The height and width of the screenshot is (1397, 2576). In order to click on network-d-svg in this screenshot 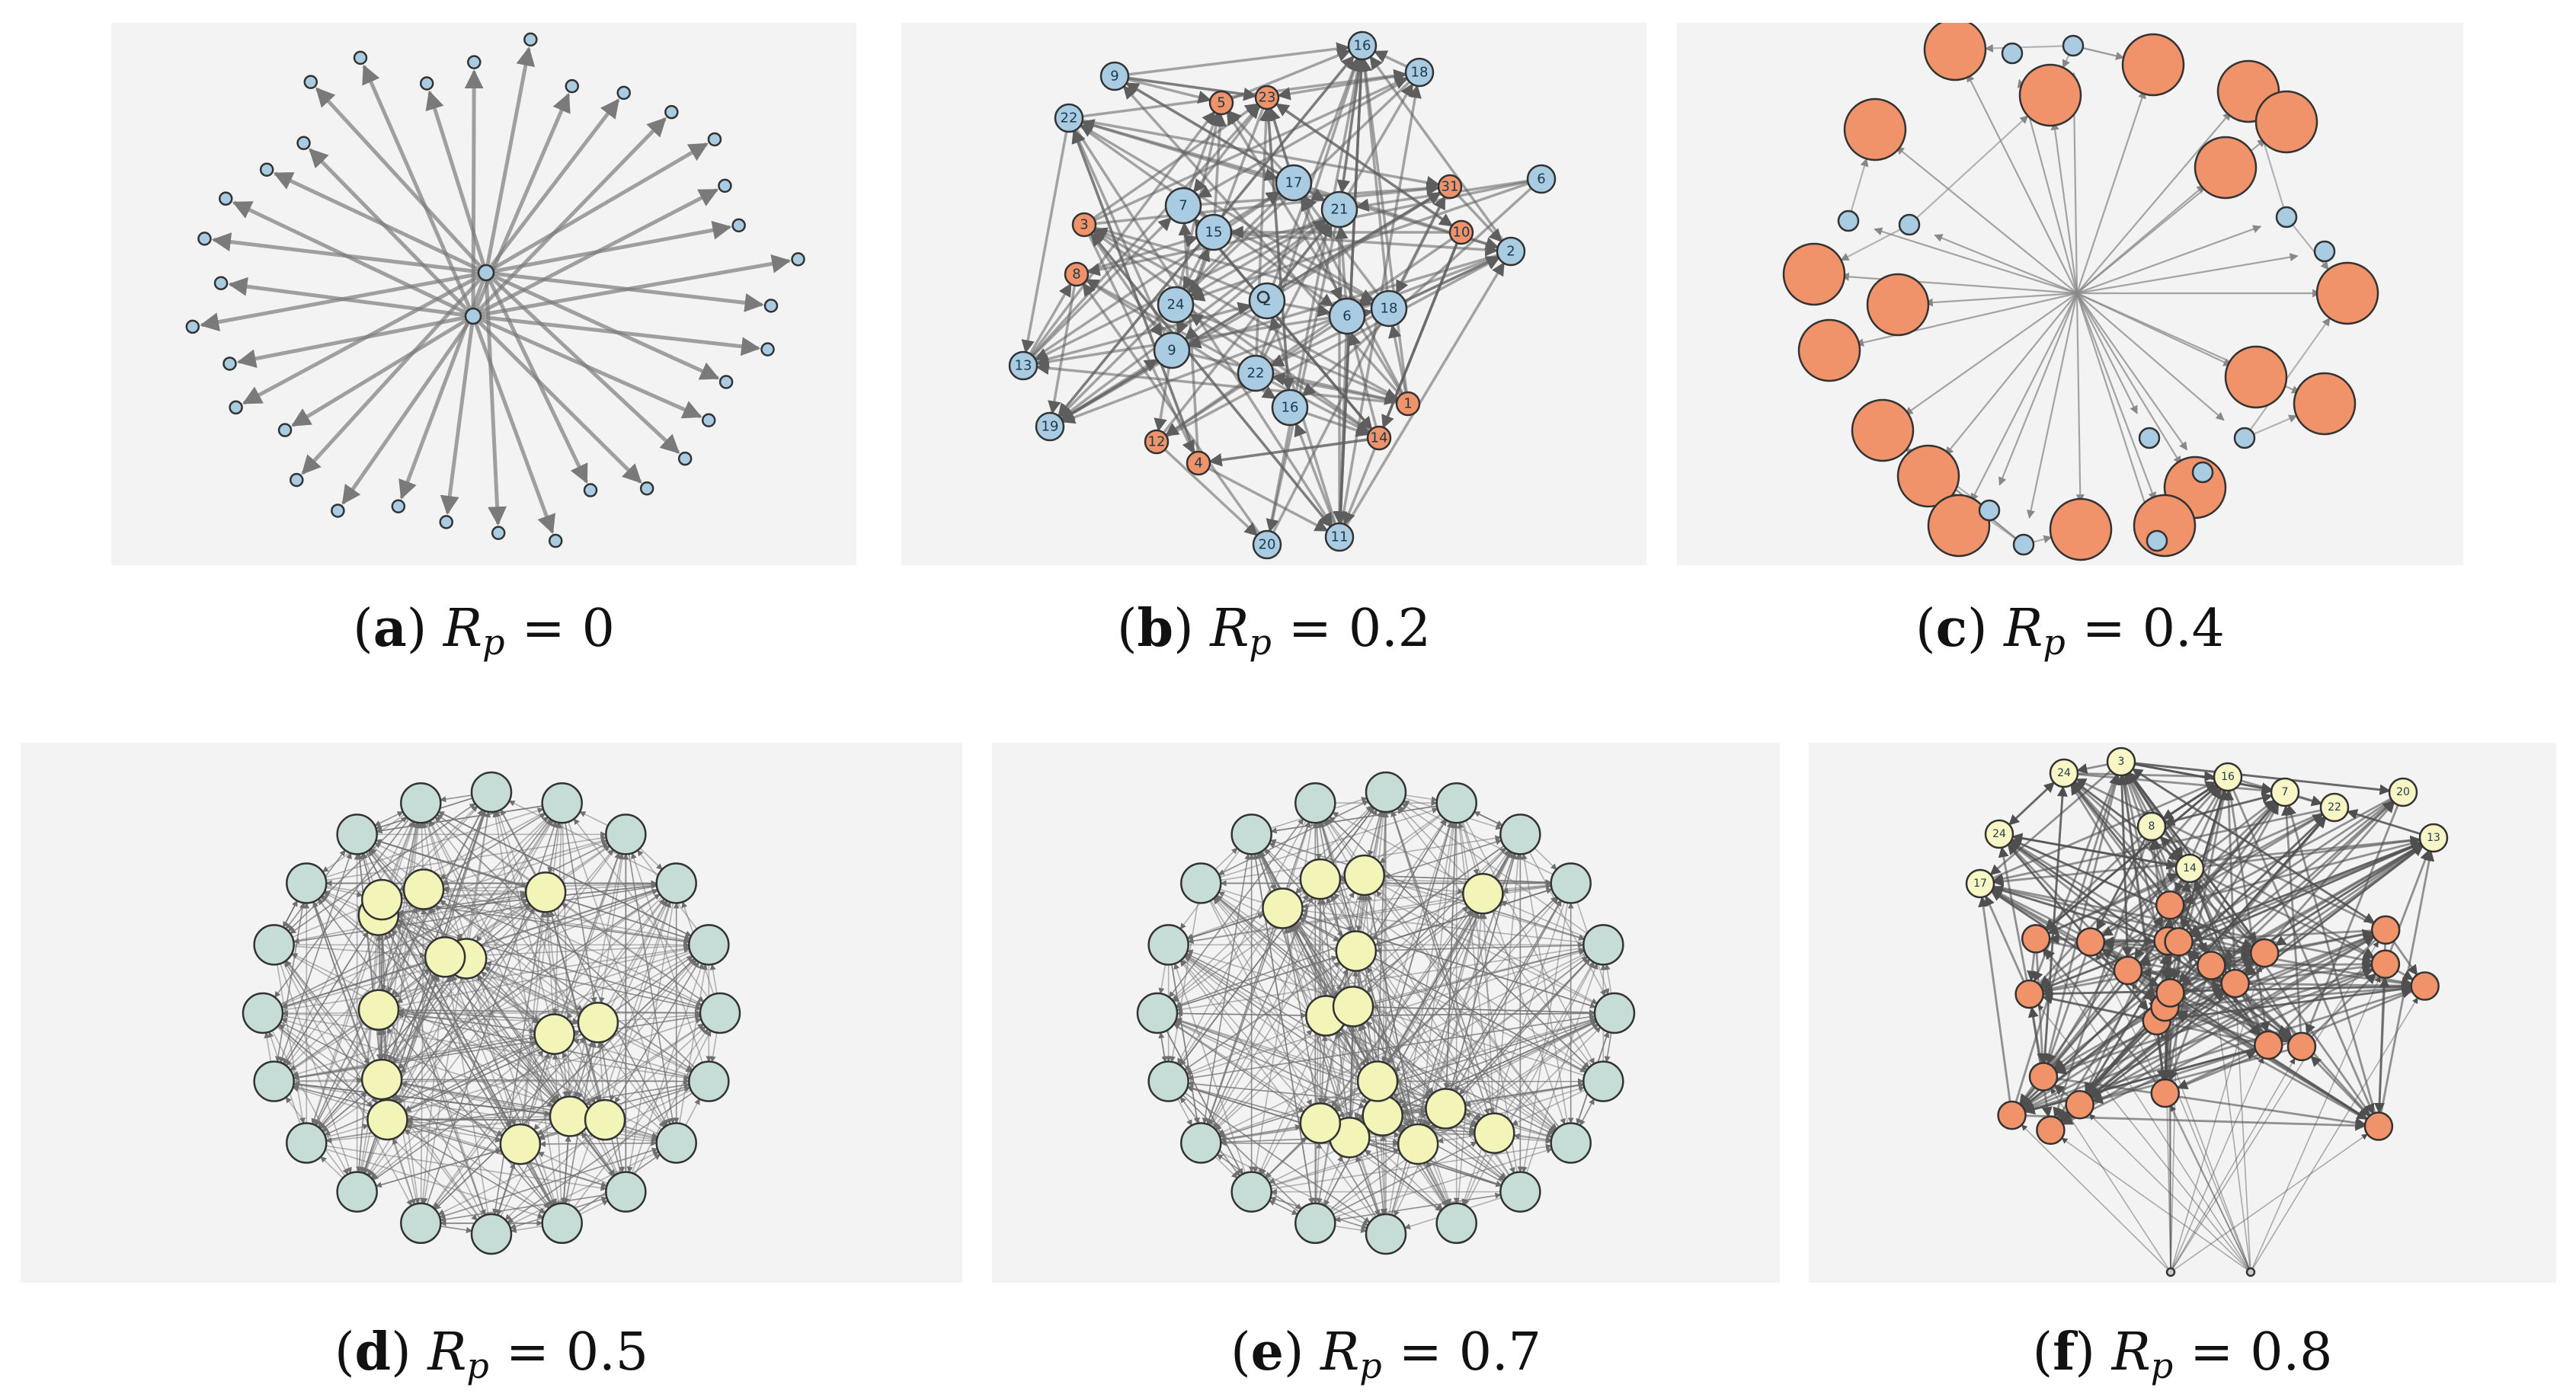, I will do `click(491, 1013)`.